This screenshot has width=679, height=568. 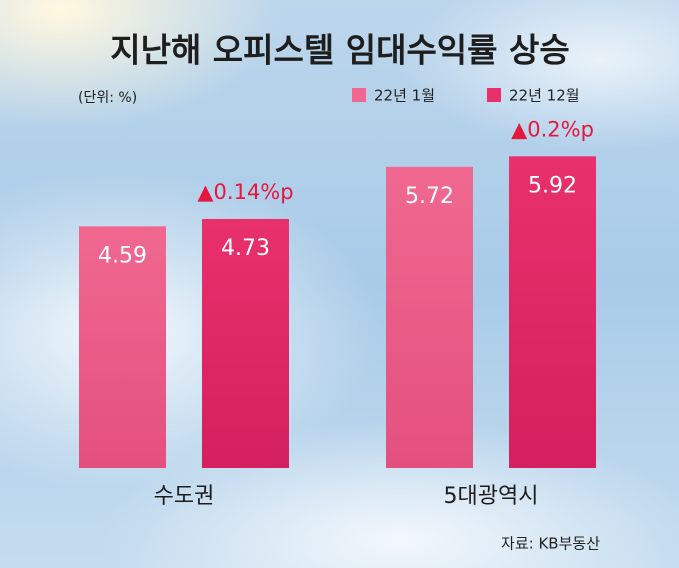 I want to click on value-label: 4.73, so click(x=245, y=248).